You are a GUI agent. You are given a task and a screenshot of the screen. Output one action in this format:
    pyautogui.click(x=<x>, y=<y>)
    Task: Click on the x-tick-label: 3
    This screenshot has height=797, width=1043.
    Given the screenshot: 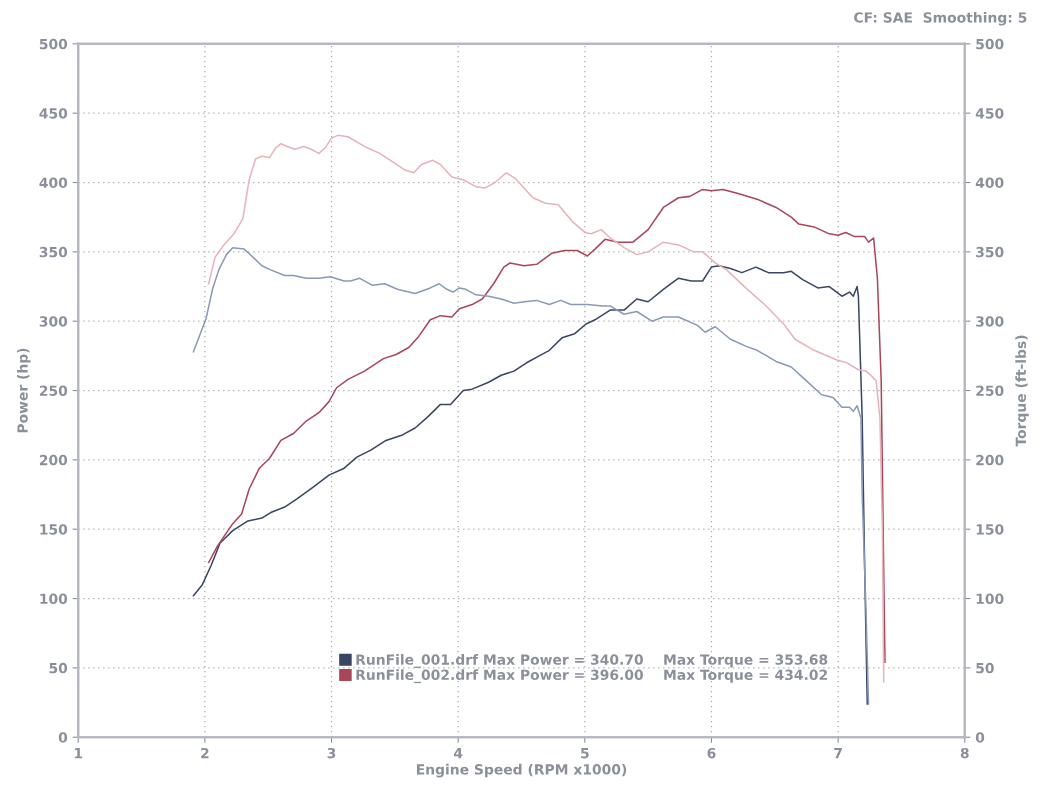 What is the action you would take?
    pyautogui.click(x=331, y=753)
    